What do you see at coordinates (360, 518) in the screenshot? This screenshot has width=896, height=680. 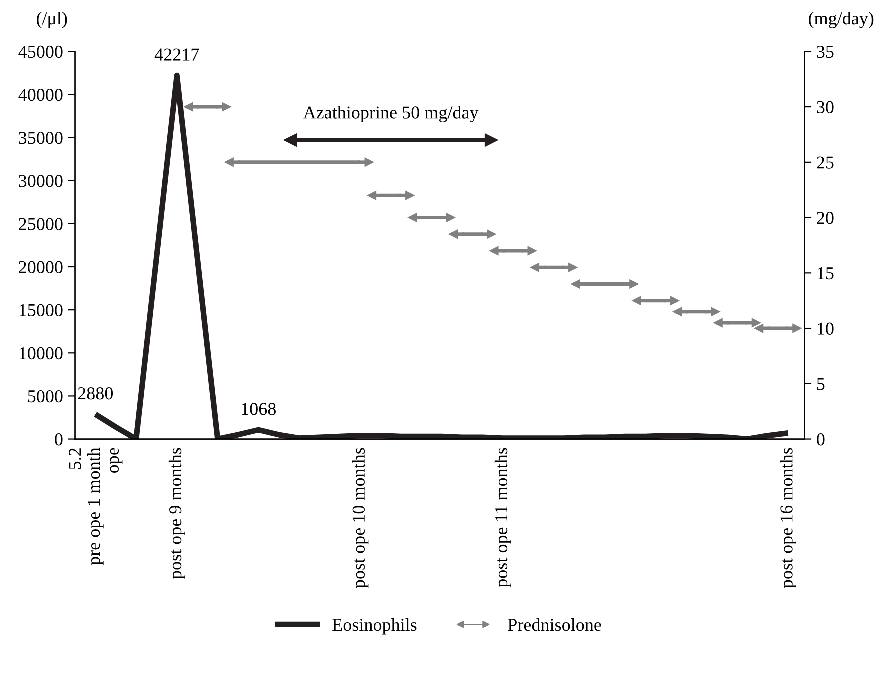 I see `x-tick-label: post ope 10 months` at bounding box center [360, 518].